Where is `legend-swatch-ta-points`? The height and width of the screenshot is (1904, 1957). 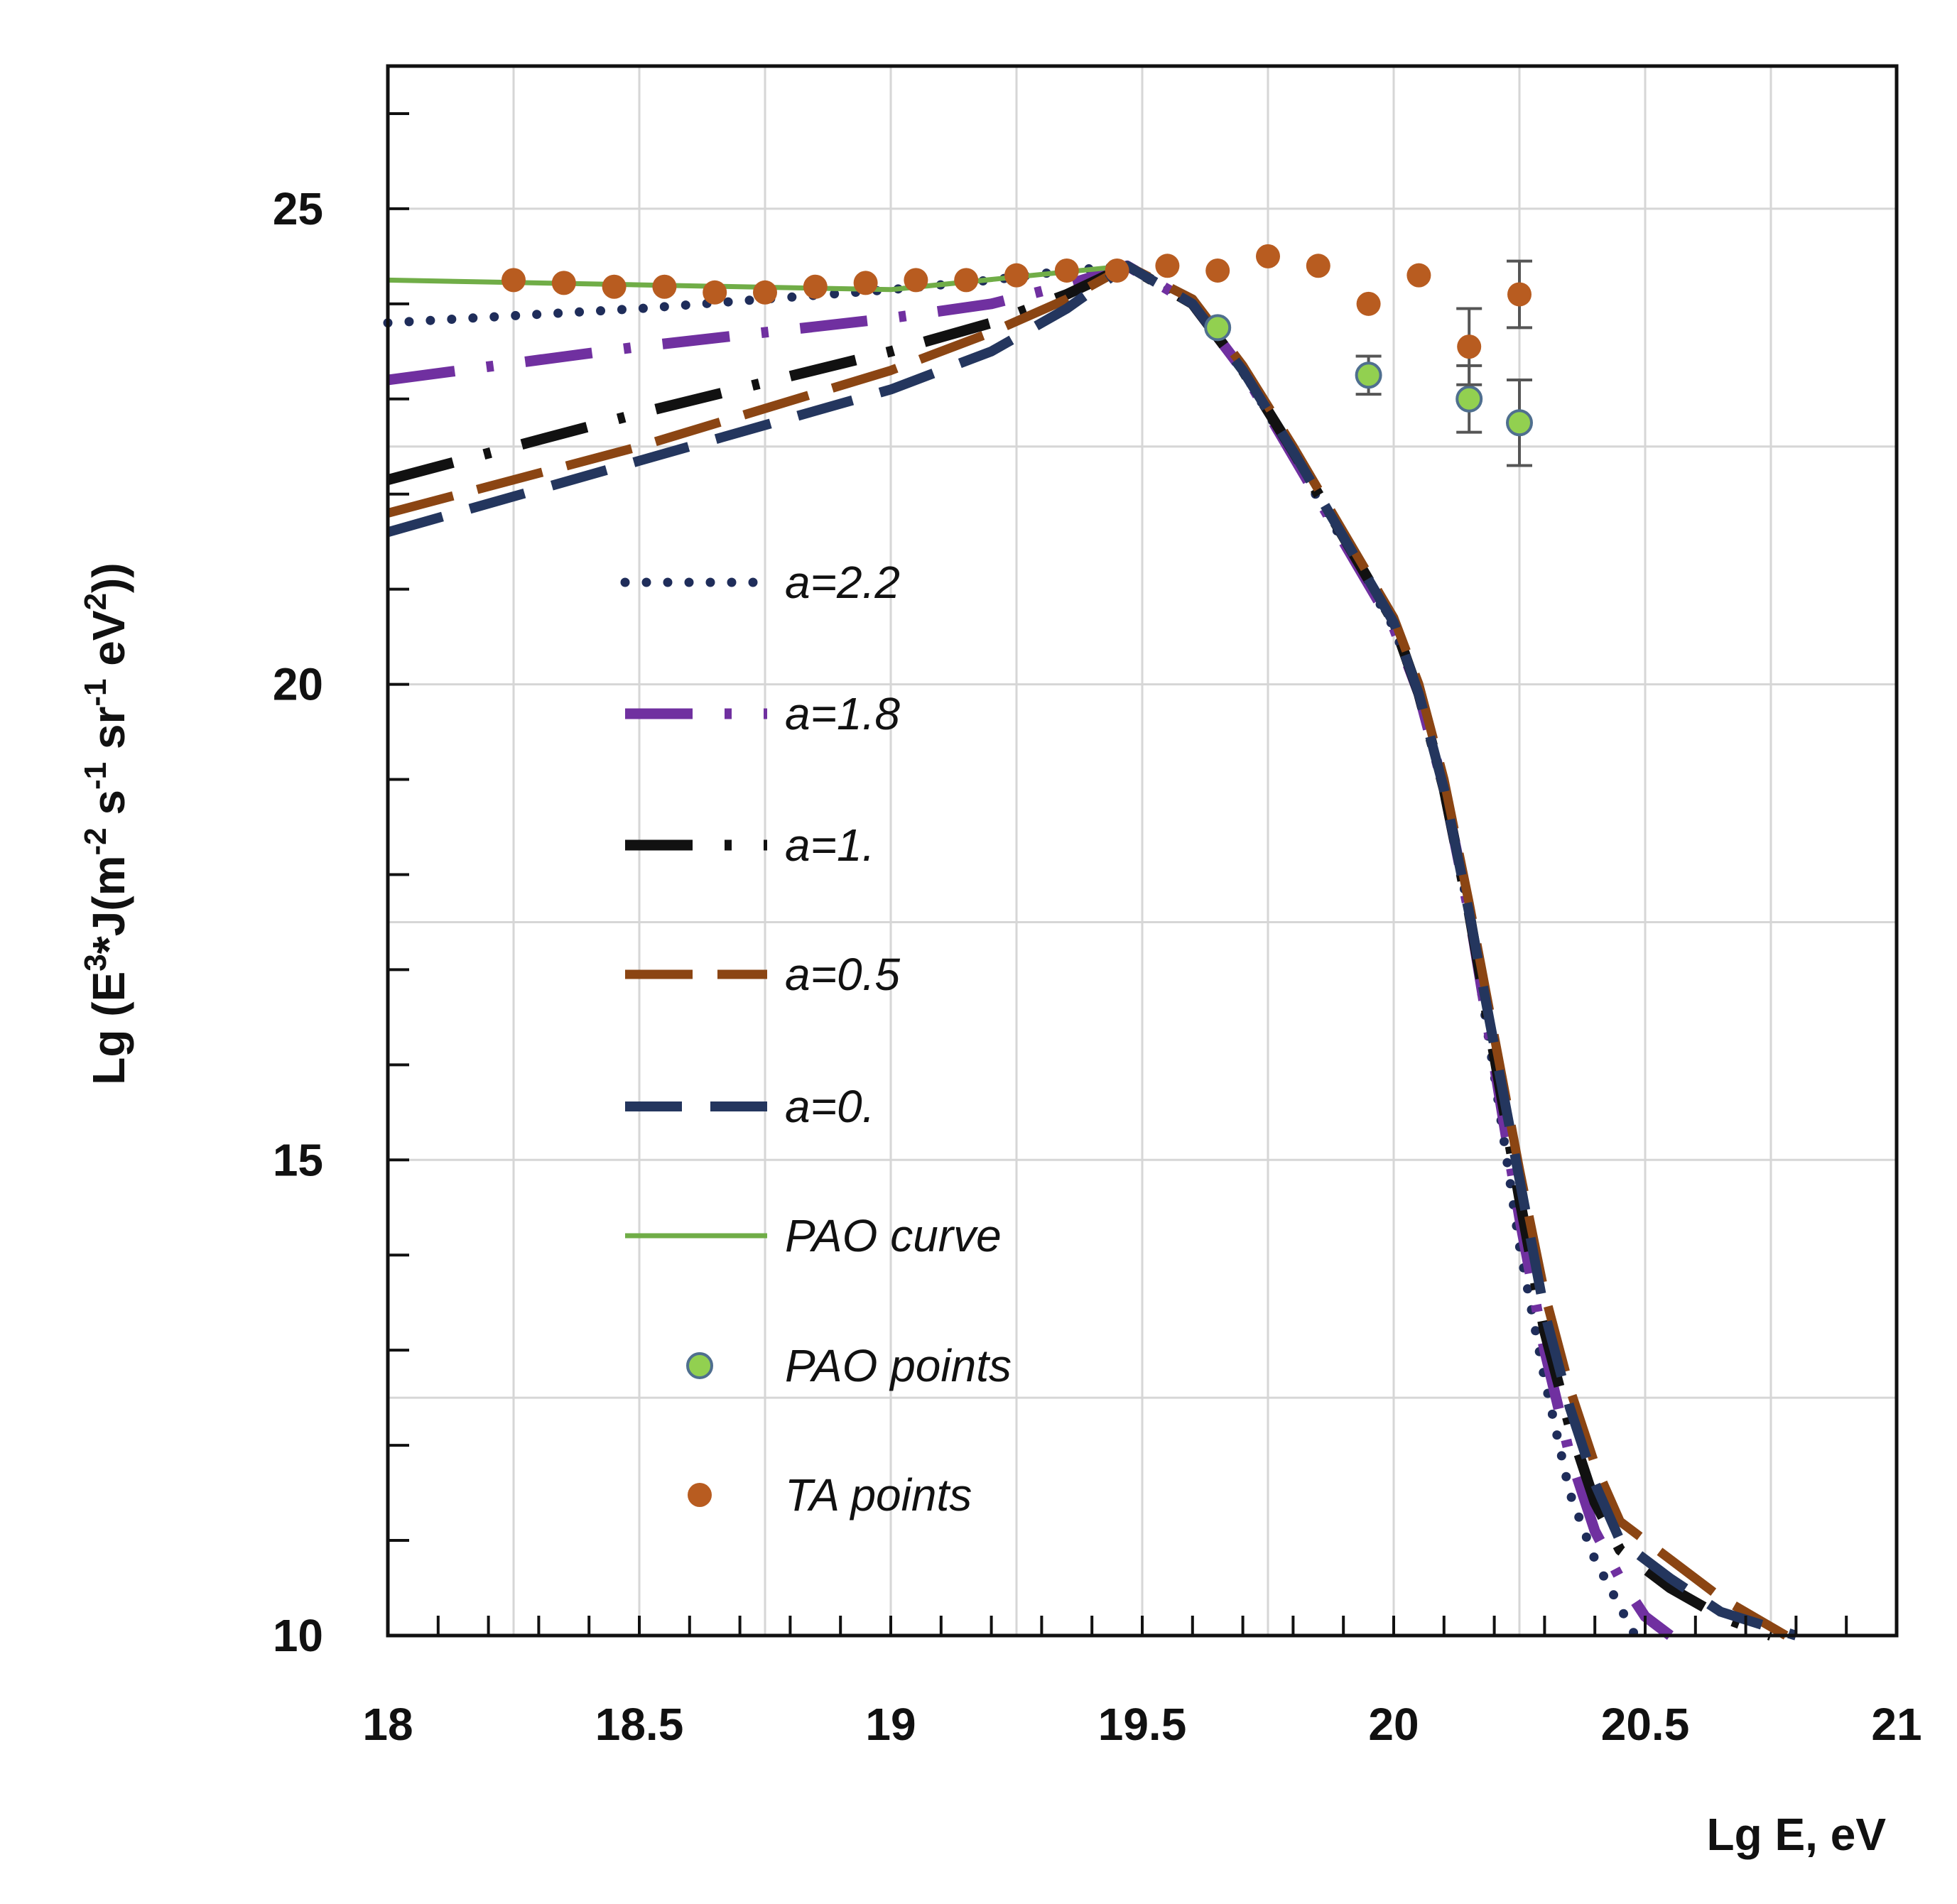 legend-swatch-ta-points is located at coordinates (700, 1495).